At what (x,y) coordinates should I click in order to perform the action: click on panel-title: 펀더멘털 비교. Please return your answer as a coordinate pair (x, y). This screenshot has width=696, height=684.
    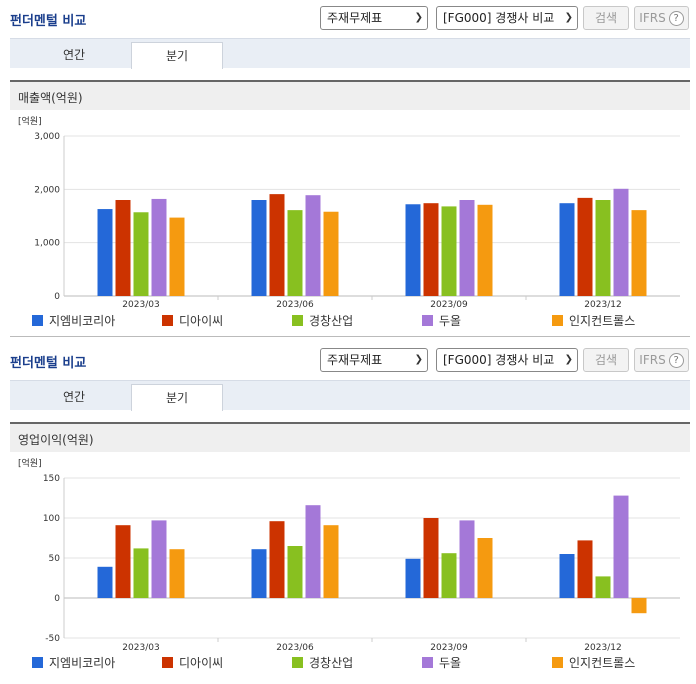
    Looking at the image, I should click on (48, 363).